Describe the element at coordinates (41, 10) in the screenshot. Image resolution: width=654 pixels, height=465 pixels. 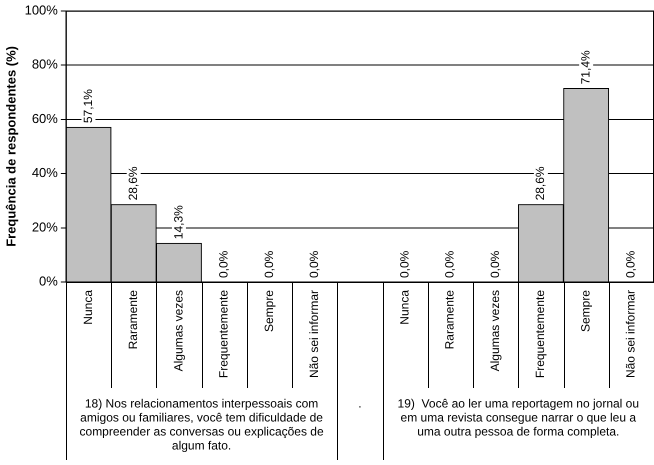
I see `y-tick-label: 100%` at that location.